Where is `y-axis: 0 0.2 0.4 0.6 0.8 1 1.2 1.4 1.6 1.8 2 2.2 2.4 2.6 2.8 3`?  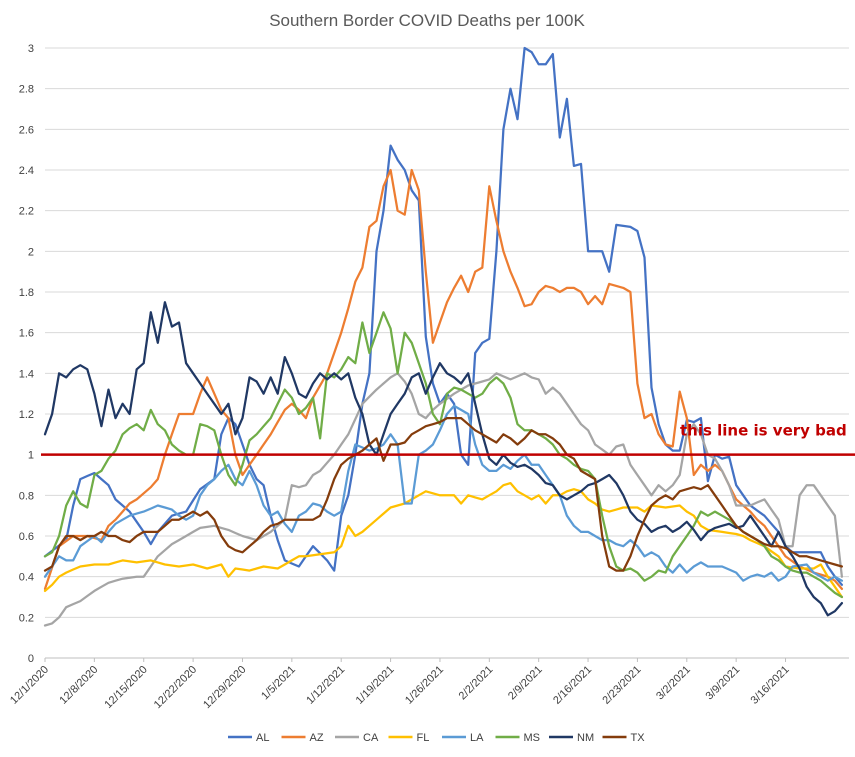 y-axis: 0 0.2 0.4 0.6 0.8 1 1.2 1.4 1.6 1.8 2 2.2 2.4 2.6 2.8 3 is located at coordinates (26, 354).